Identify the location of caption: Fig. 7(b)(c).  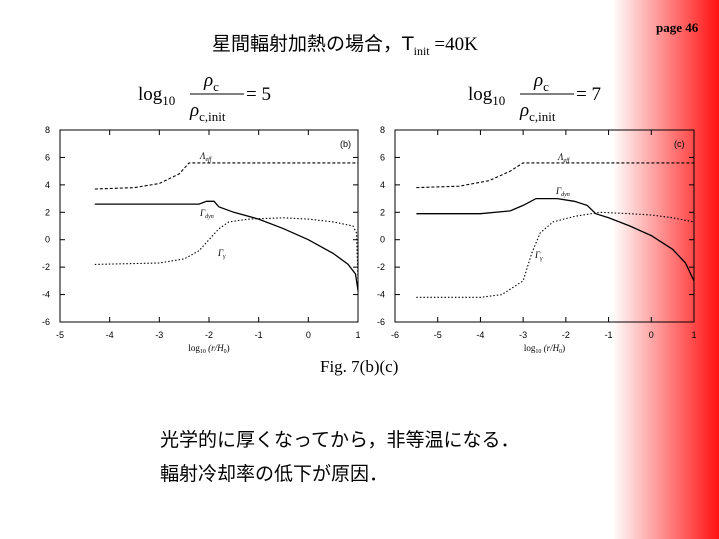
(359, 366).